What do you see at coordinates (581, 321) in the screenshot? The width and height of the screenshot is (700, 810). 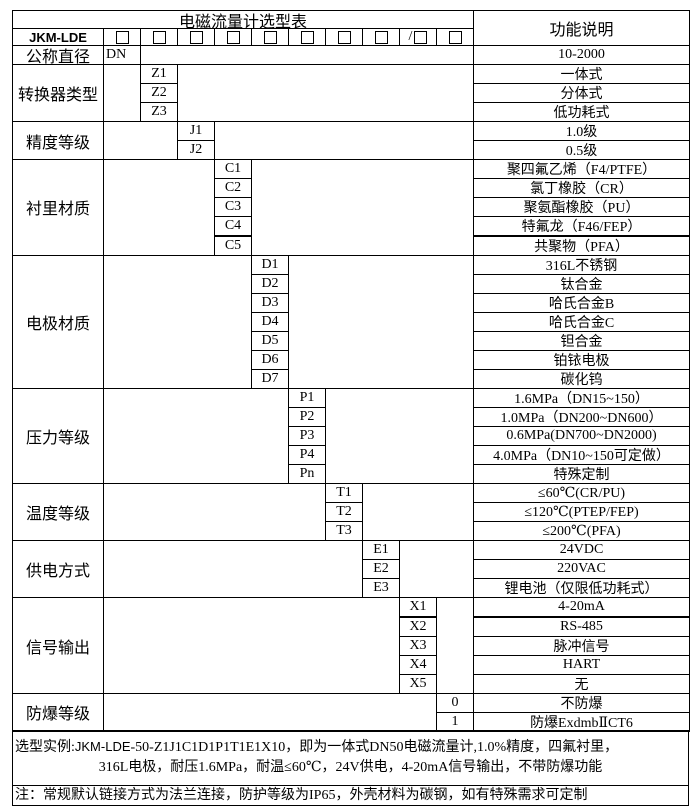 I see `option-function: 哈氏合金C` at bounding box center [581, 321].